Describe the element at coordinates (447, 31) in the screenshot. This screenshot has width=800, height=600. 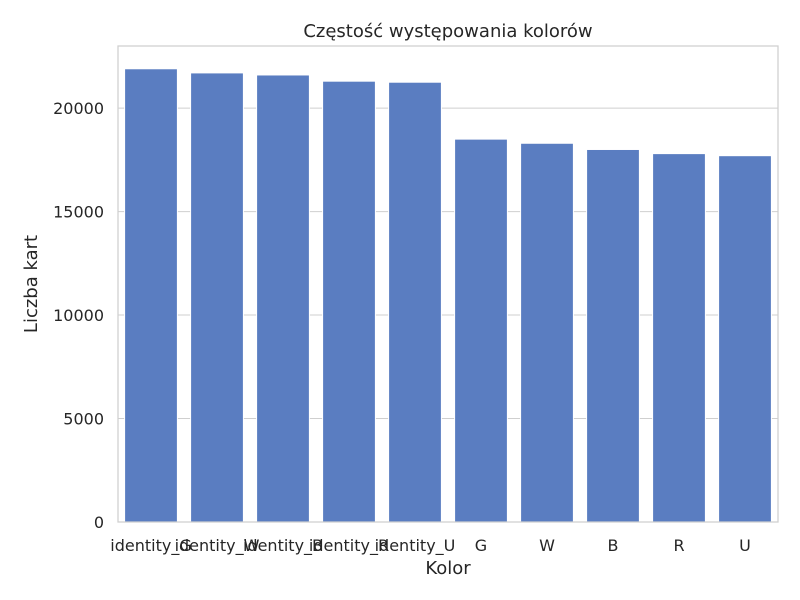
I see `chart-title: Częstość występowania kolorów` at that location.